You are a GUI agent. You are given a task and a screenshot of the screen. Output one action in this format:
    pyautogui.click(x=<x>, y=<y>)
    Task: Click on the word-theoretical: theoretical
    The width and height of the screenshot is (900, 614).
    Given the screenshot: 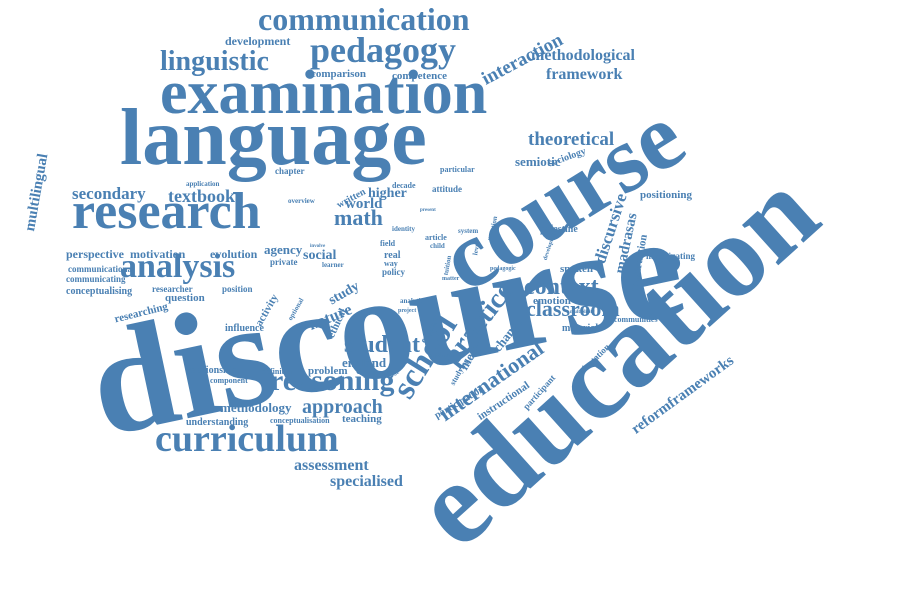 What is the action you would take?
    pyautogui.click(x=571, y=139)
    